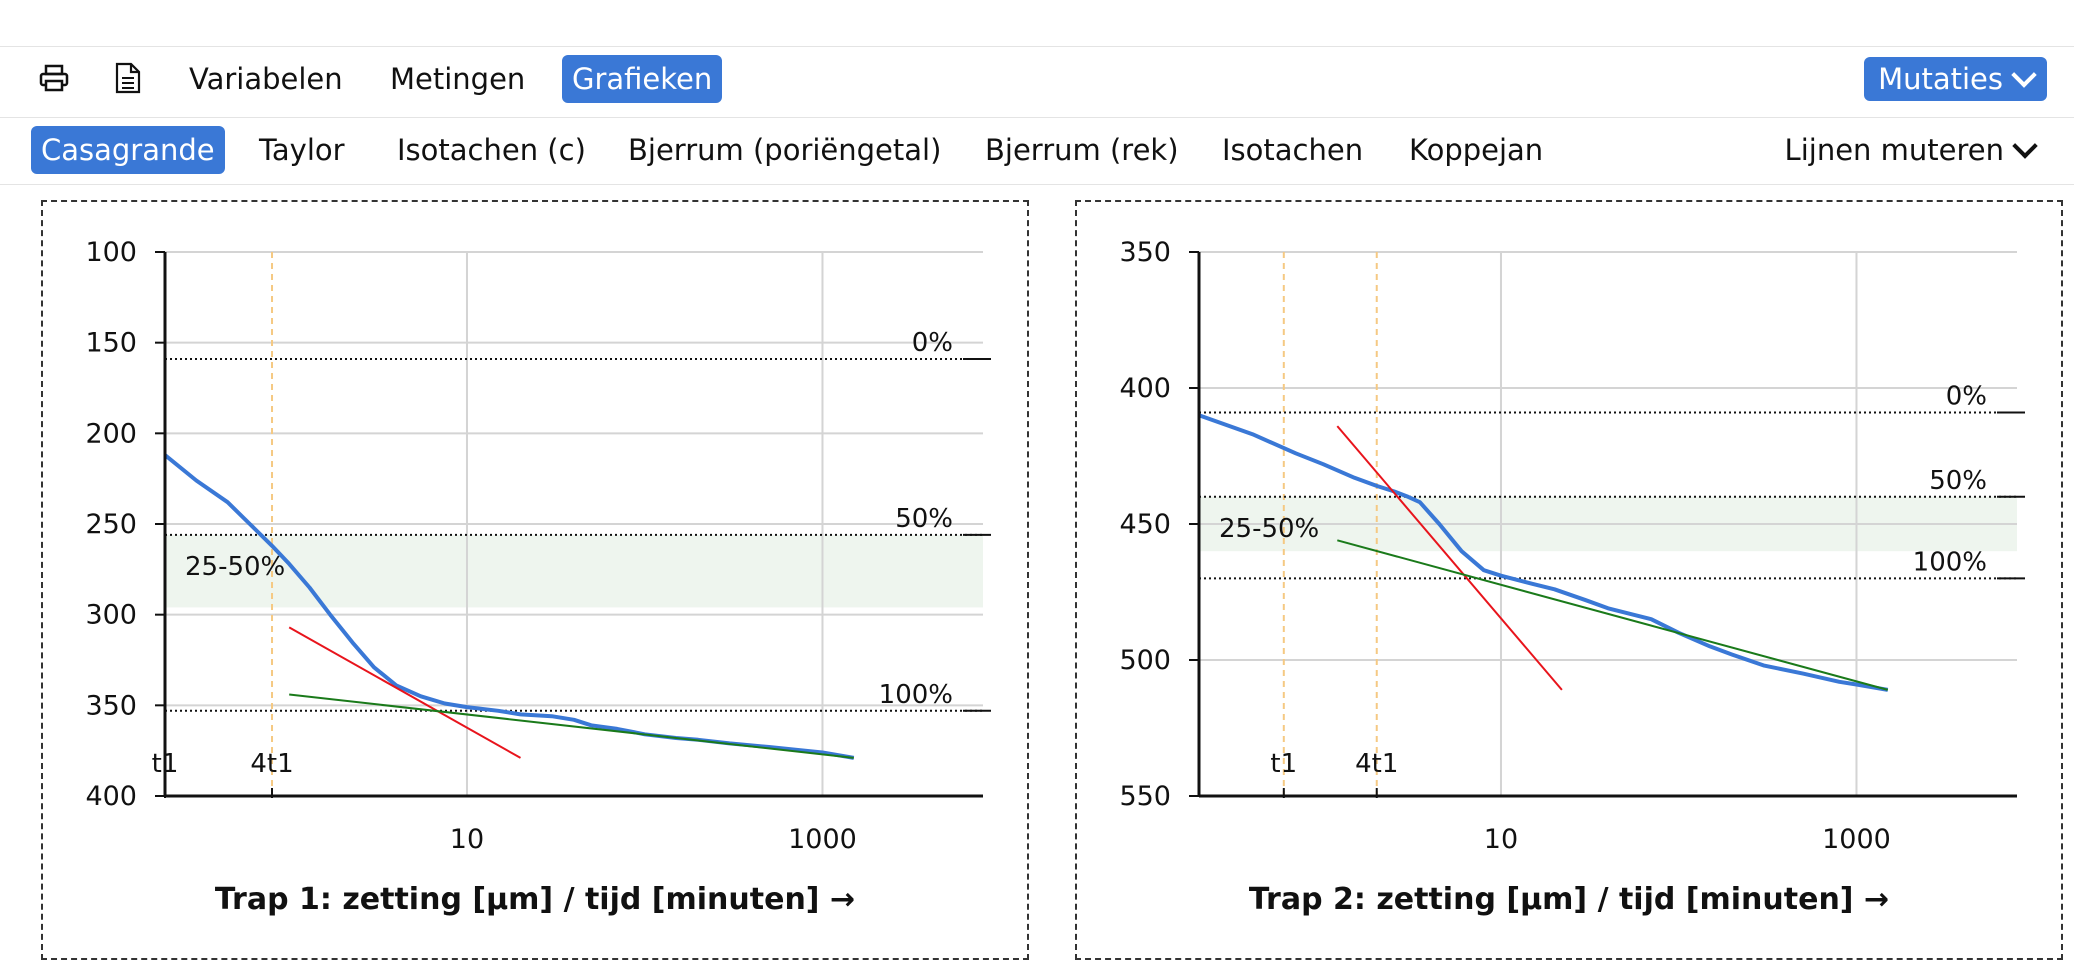 This screenshot has width=2074, height=962. What do you see at coordinates (1037, 82) in the screenshot?
I see `main-nav` at bounding box center [1037, 82].